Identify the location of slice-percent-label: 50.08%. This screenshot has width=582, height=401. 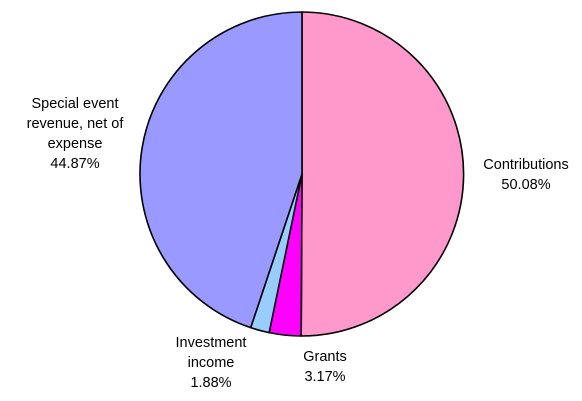
(525, 185).